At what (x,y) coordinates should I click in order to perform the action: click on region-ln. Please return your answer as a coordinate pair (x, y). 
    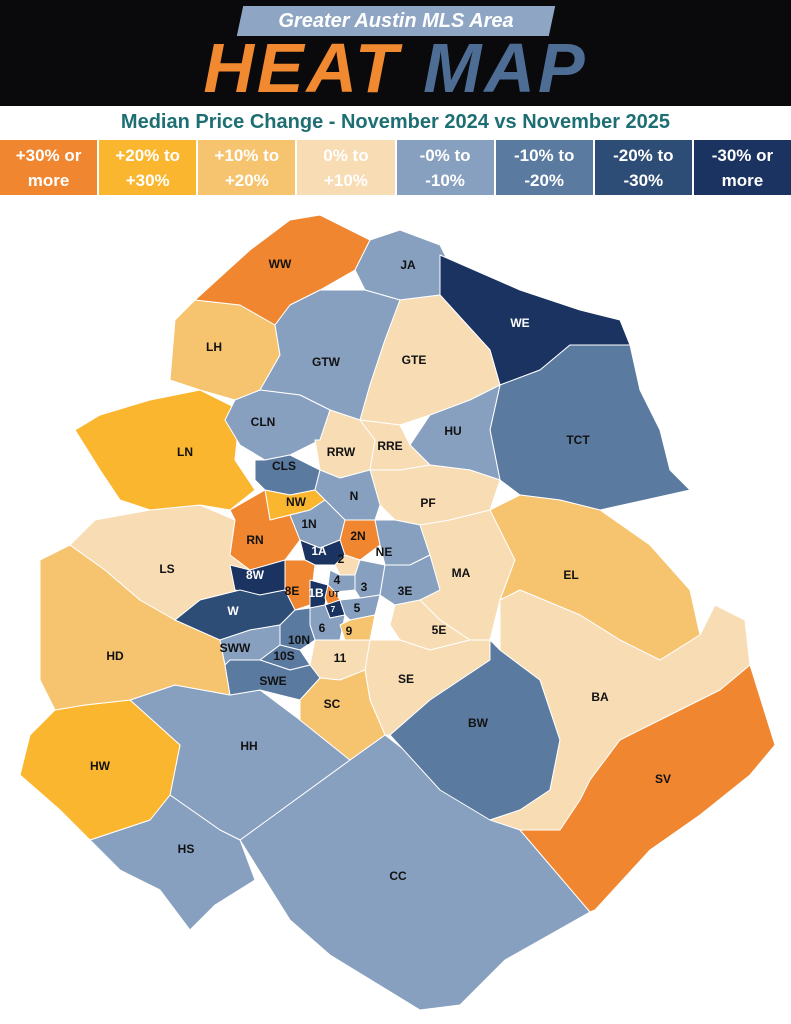
    Looking at the image, I should click on (165, 450).